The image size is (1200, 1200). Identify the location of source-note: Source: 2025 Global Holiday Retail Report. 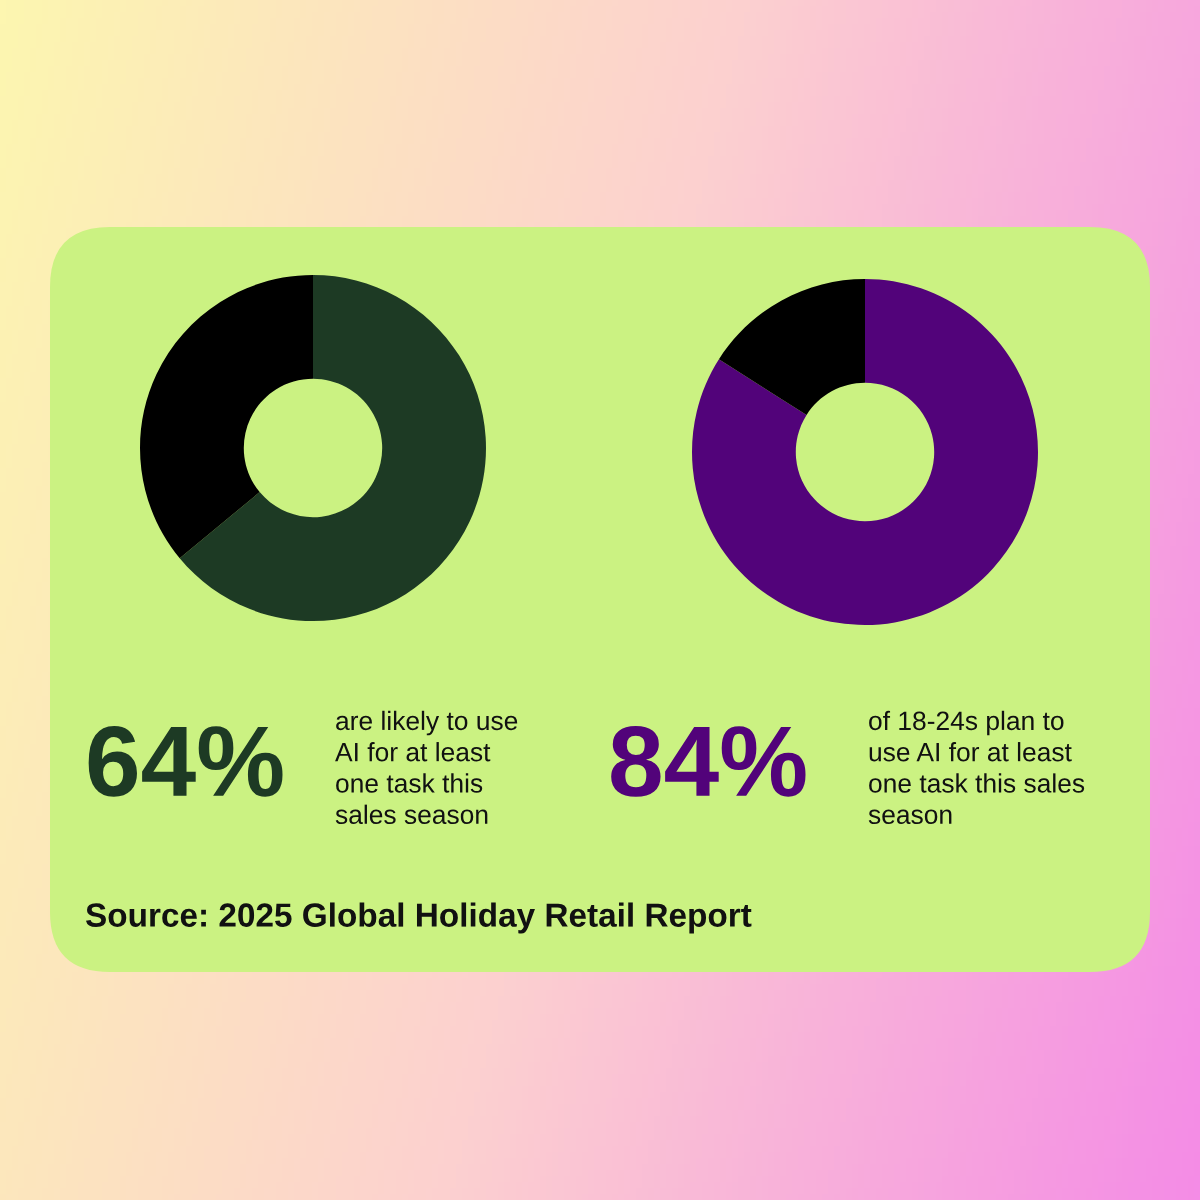
(418, 918).